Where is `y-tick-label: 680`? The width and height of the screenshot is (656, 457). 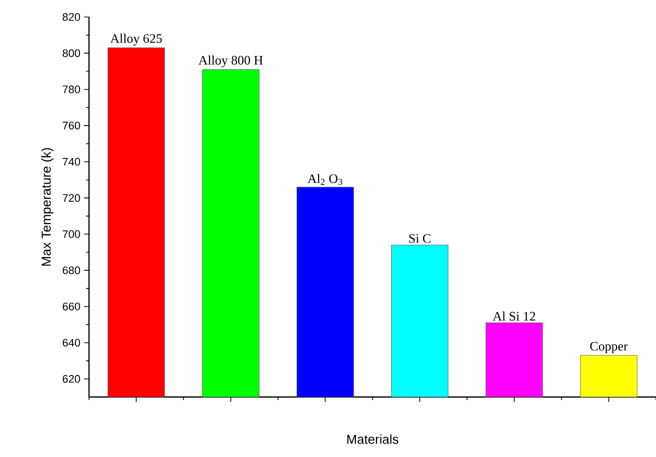 y-tick-label: 680 is located at coordinates (71, 270).